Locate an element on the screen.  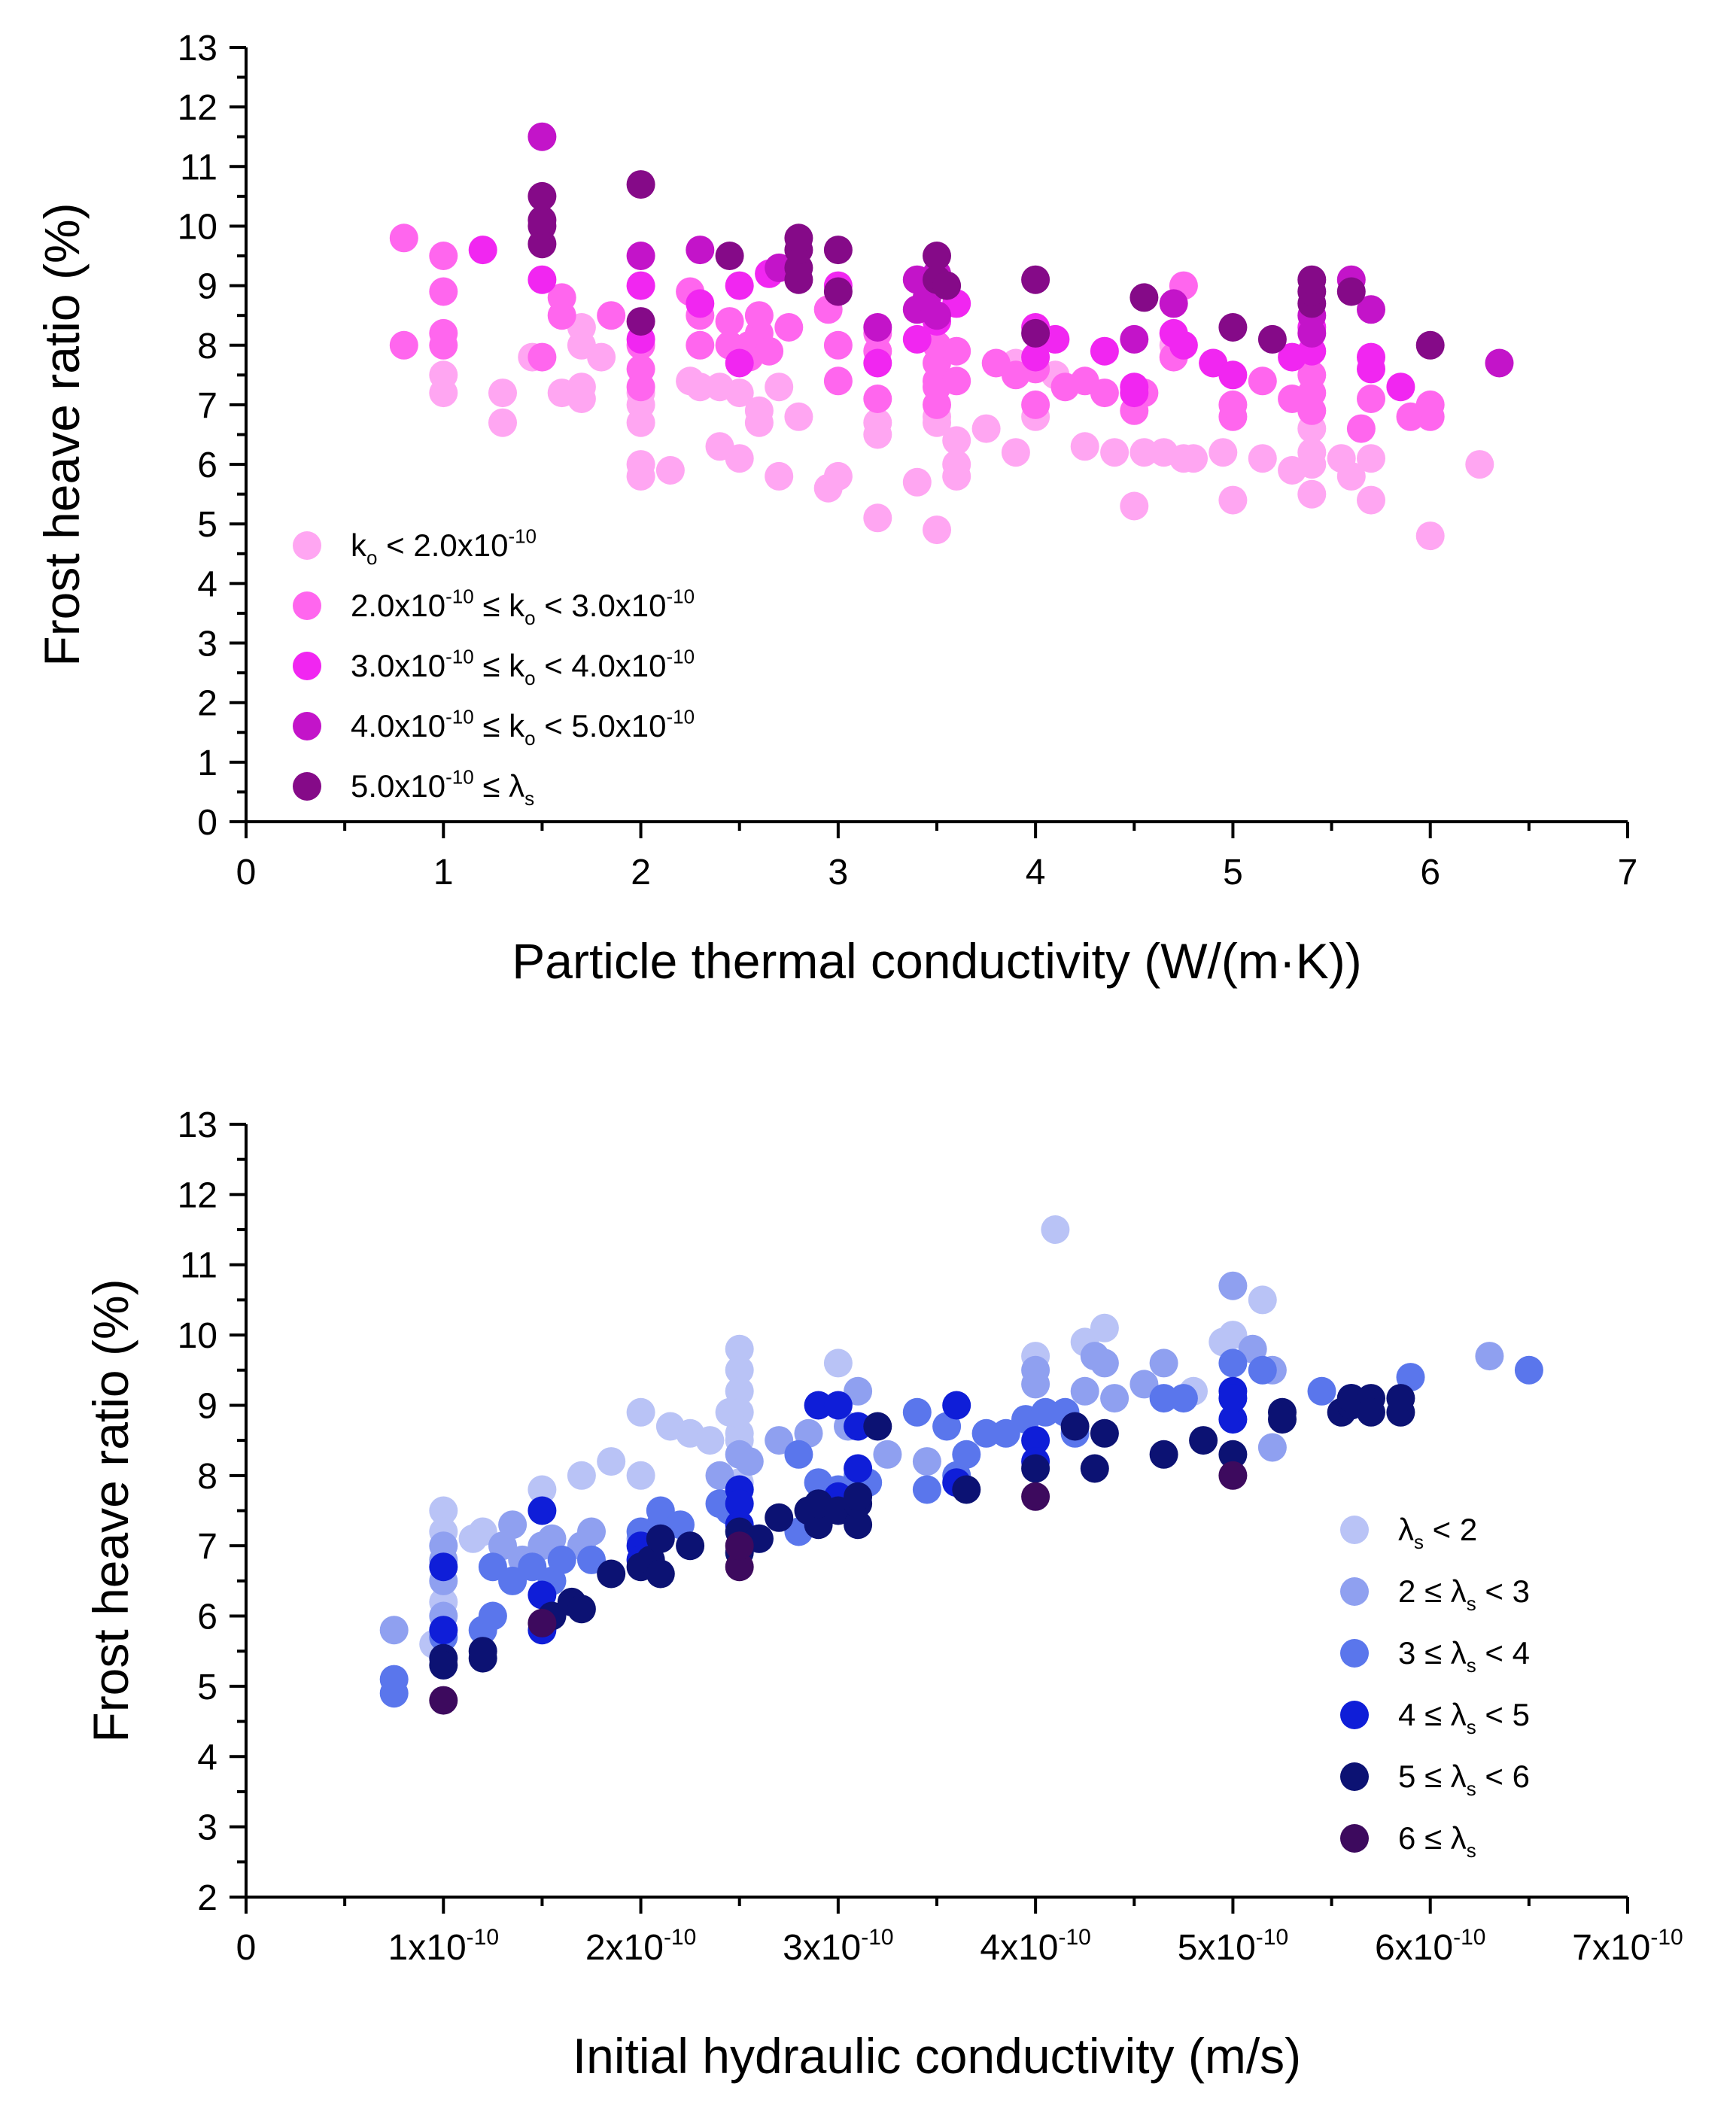
x-tick-label: 4x10⁻¹⁰ is located at coordinates (1035, 1946).